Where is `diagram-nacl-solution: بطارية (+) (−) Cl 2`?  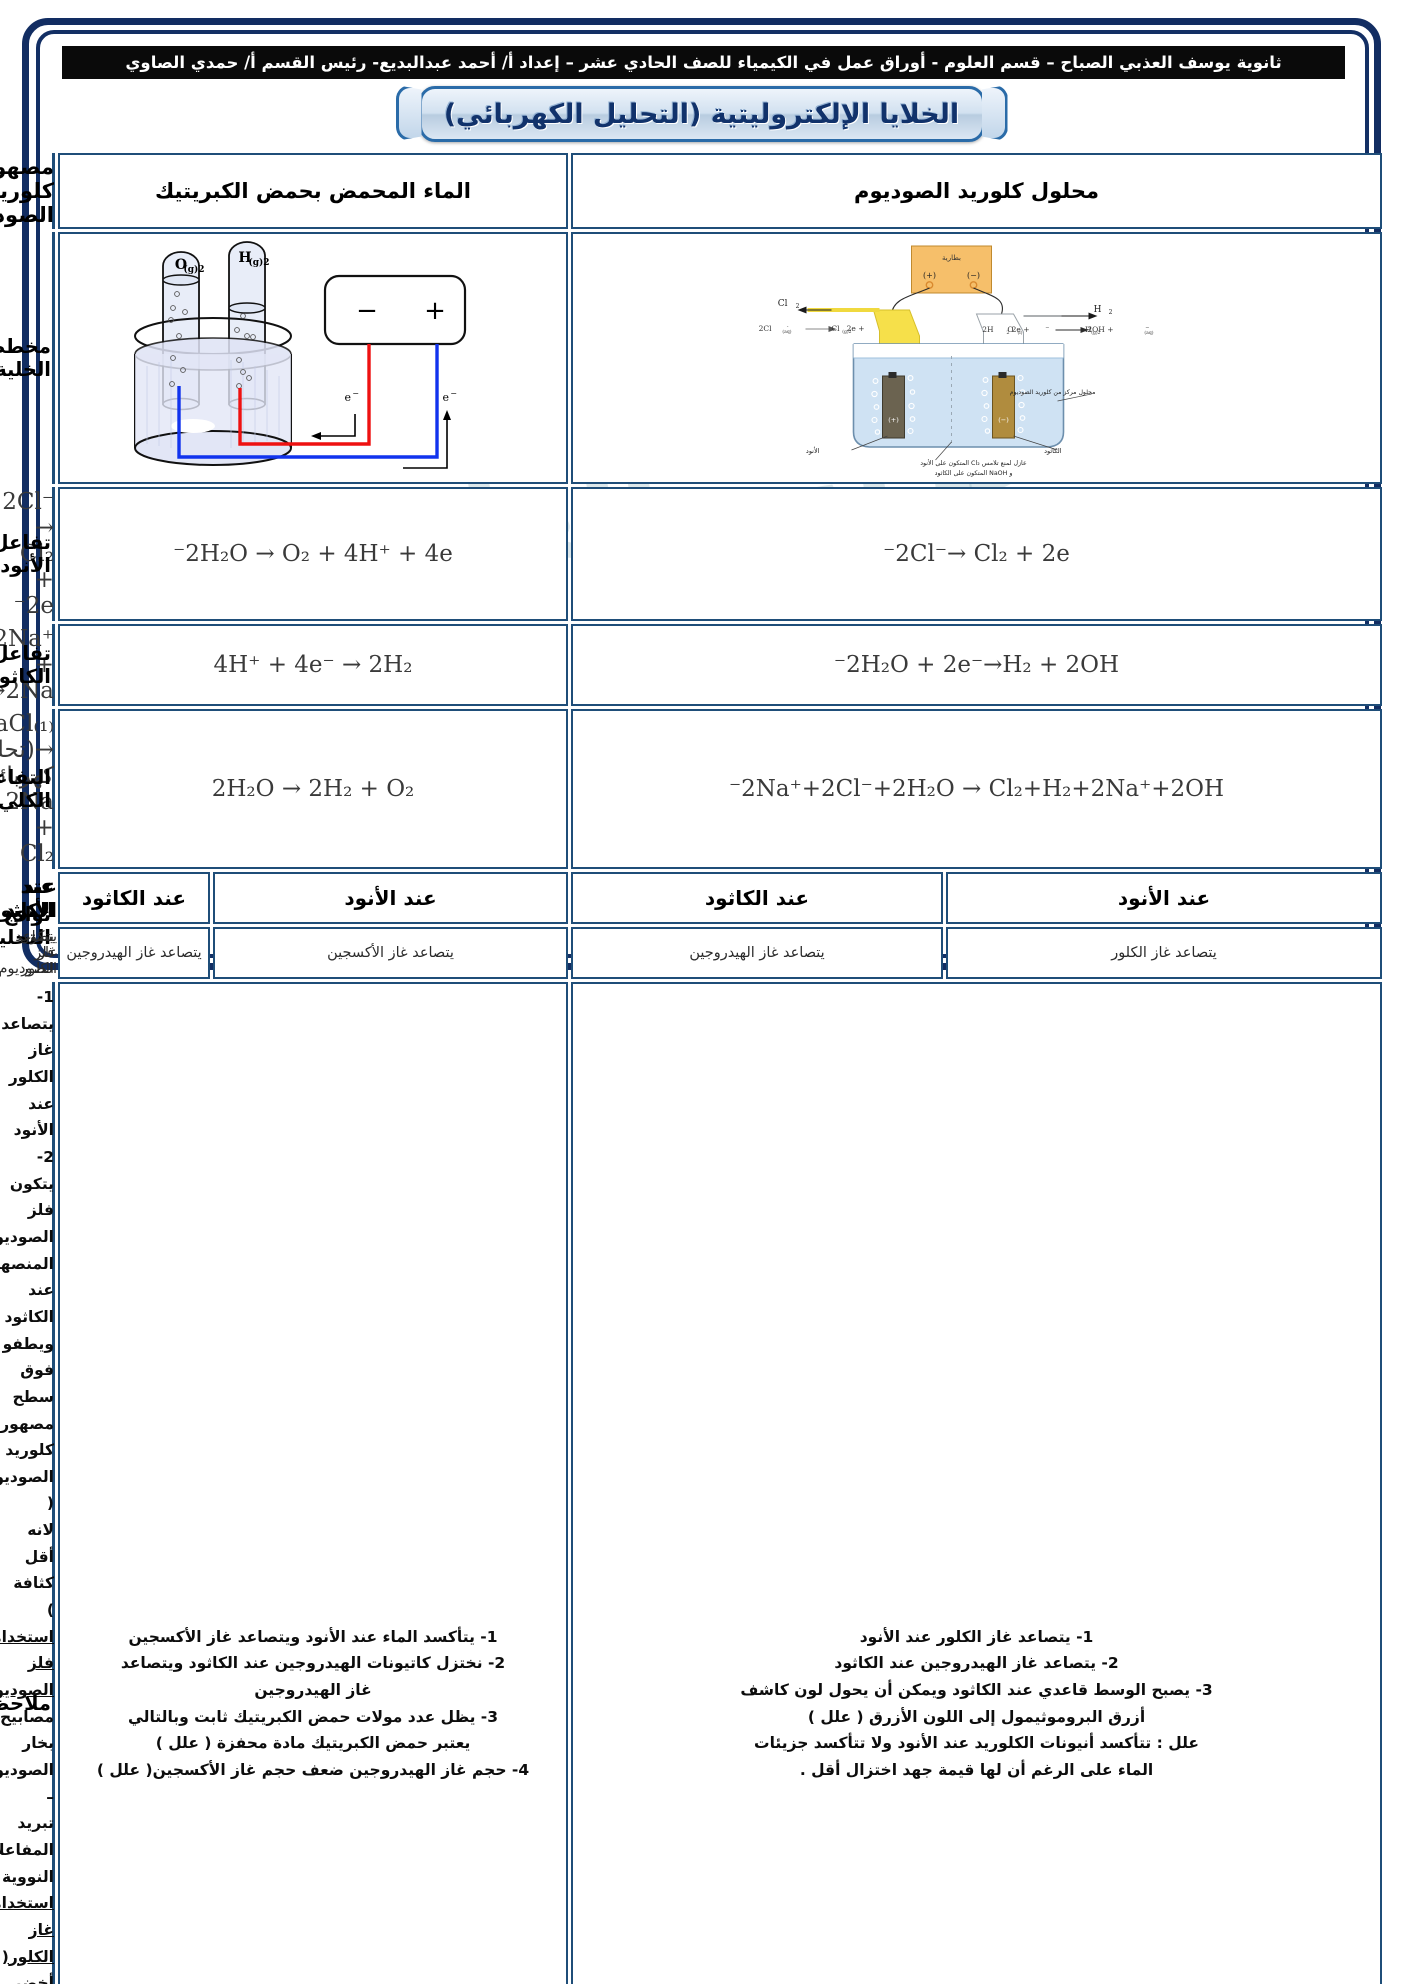 diagram-nacl-solution: بطارية (+) (−) Cl 2 is located at coordinates (977, 358).